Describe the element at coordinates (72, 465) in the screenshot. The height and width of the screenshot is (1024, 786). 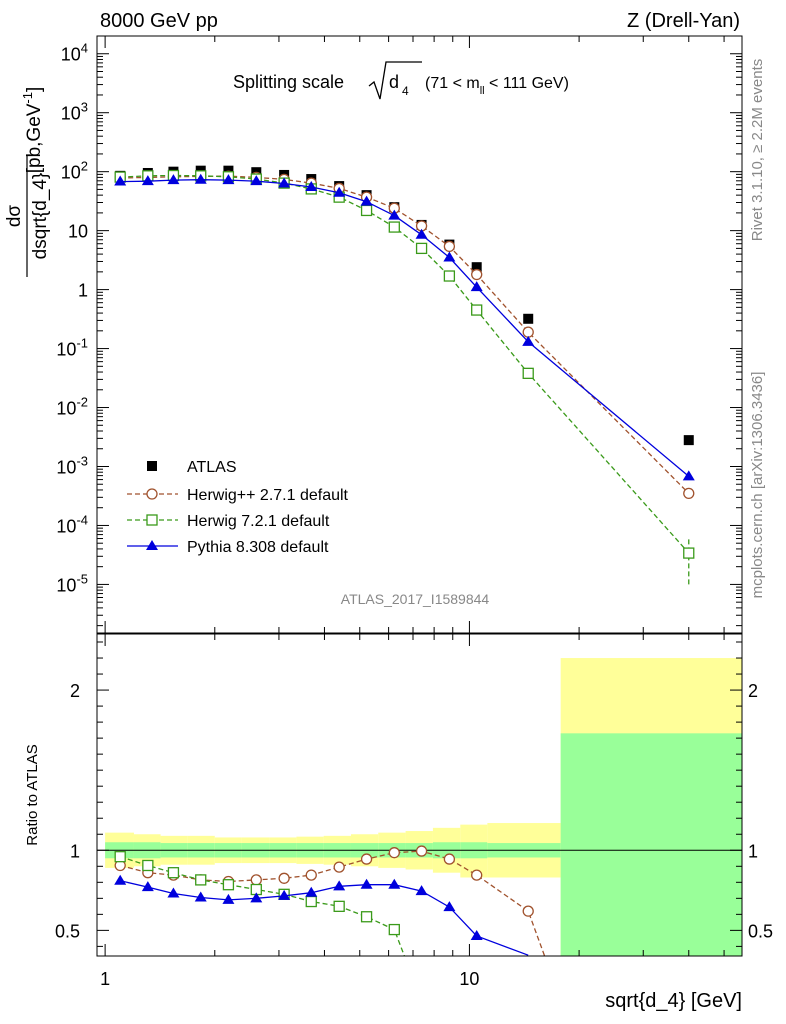
I see `main-y-tick-label: 10⁻³` at that location.